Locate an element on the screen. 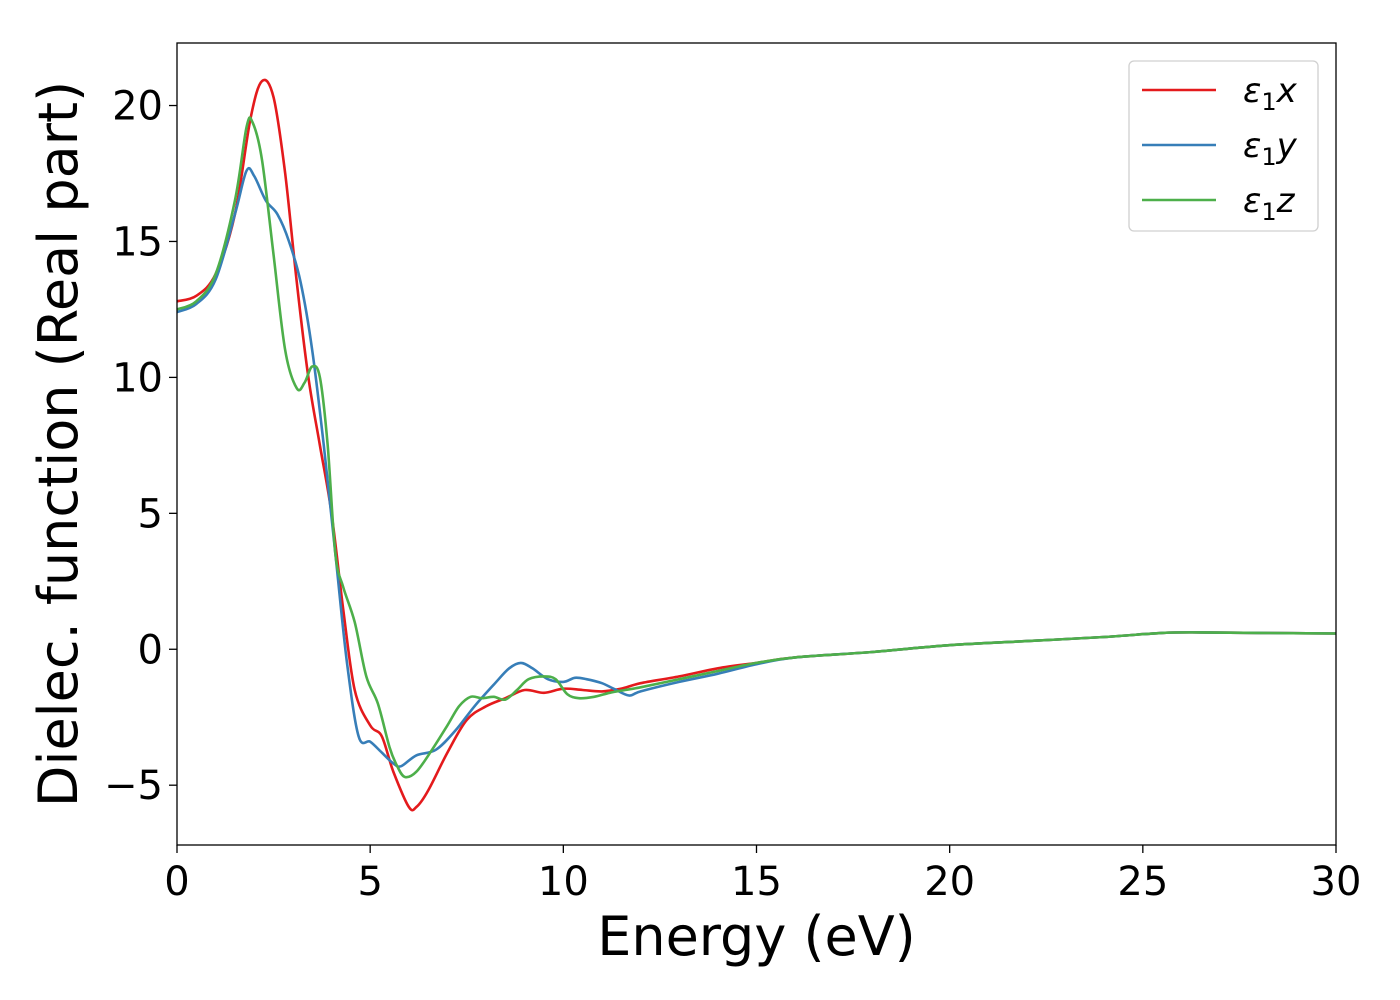 The width and height of the screenshot is (1400, 1000). x-tick-label: 15 is located at coordinates (756, 882).